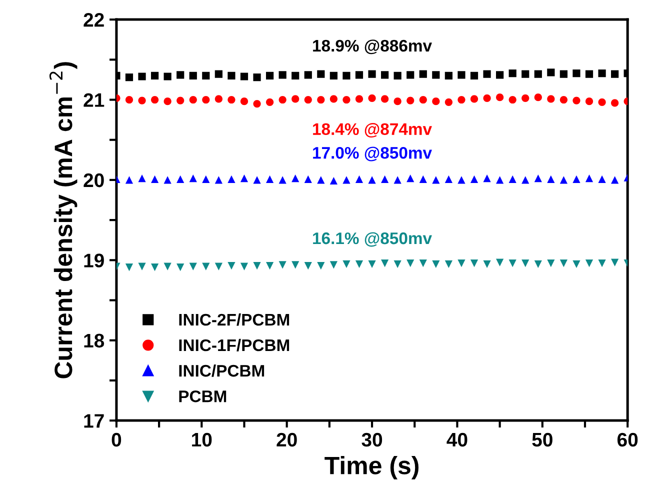 The height and width of the screenshot is (489, 647). Describe the element at coordinates (372, 154) in the screenshot. I see `annotation: 17.0% @850mv` at that location.